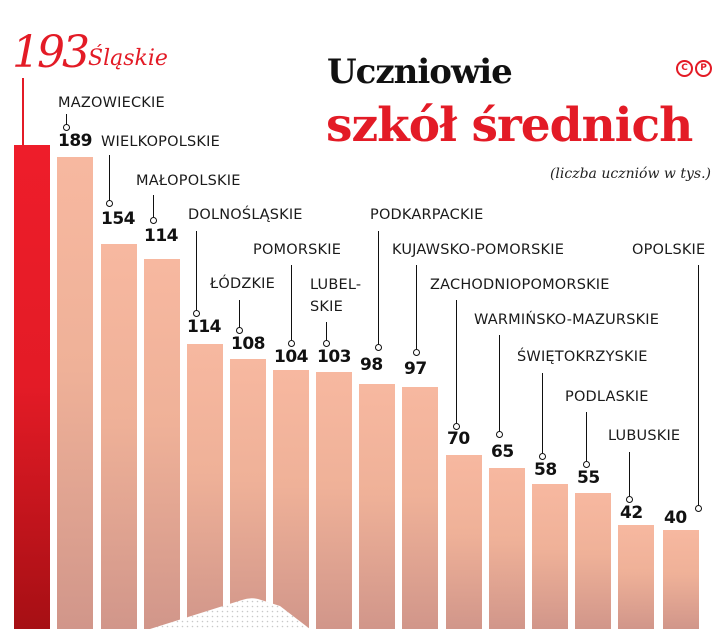 The width and height of the screenshot is (725, 629). I want to click on highlight-label: Śląskie, so click(128, 58).